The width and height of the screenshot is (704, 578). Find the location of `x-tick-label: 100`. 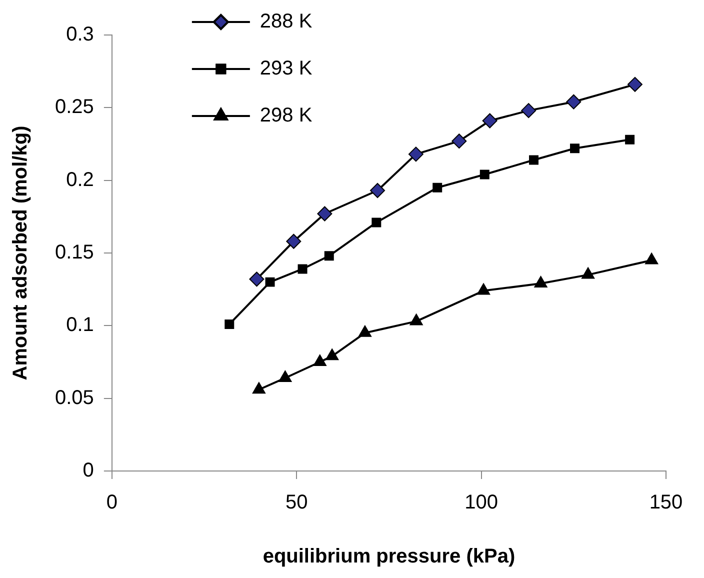

x-tick-label: 100 is located at coordinates (481, 503).